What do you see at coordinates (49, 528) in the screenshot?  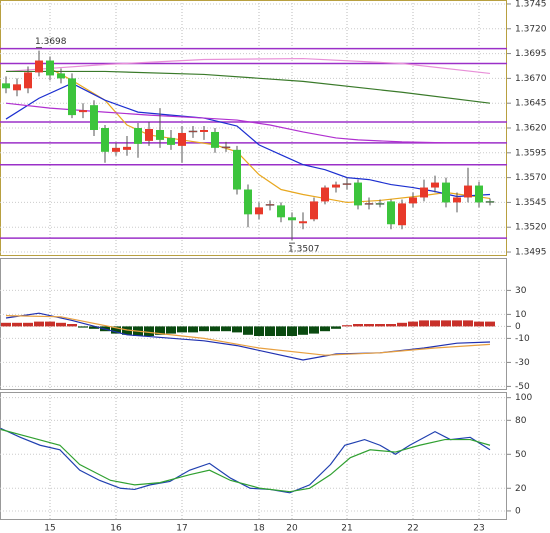 I see `x-tick-label: 15` at bounding box center [49, 528].